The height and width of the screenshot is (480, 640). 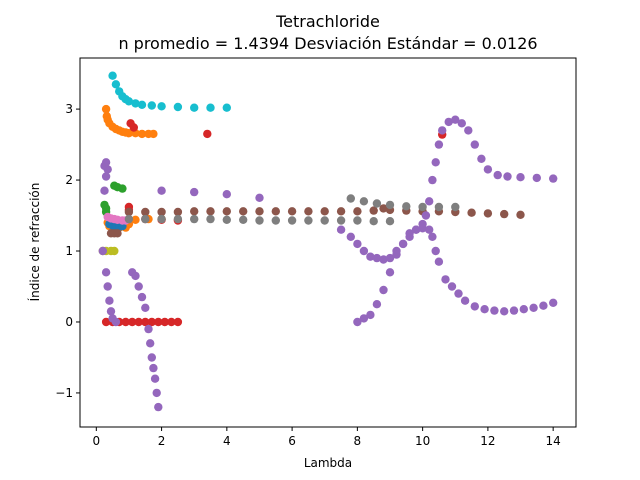 I want to click on chart-title: Tetrachloride, so click(x=327, y=21).